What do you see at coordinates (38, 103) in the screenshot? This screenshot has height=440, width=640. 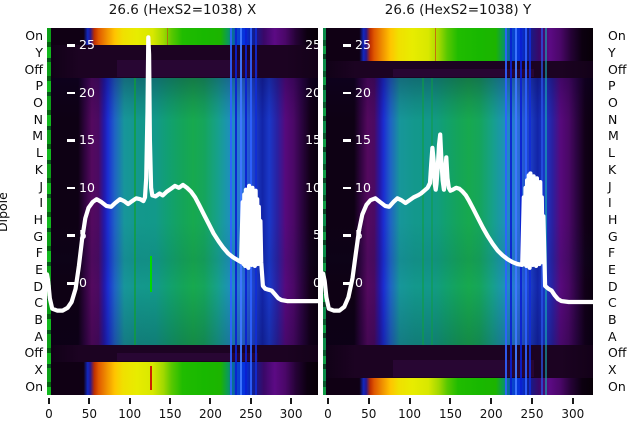 I see `row-label-left: O` at bounding box center [38, 103].